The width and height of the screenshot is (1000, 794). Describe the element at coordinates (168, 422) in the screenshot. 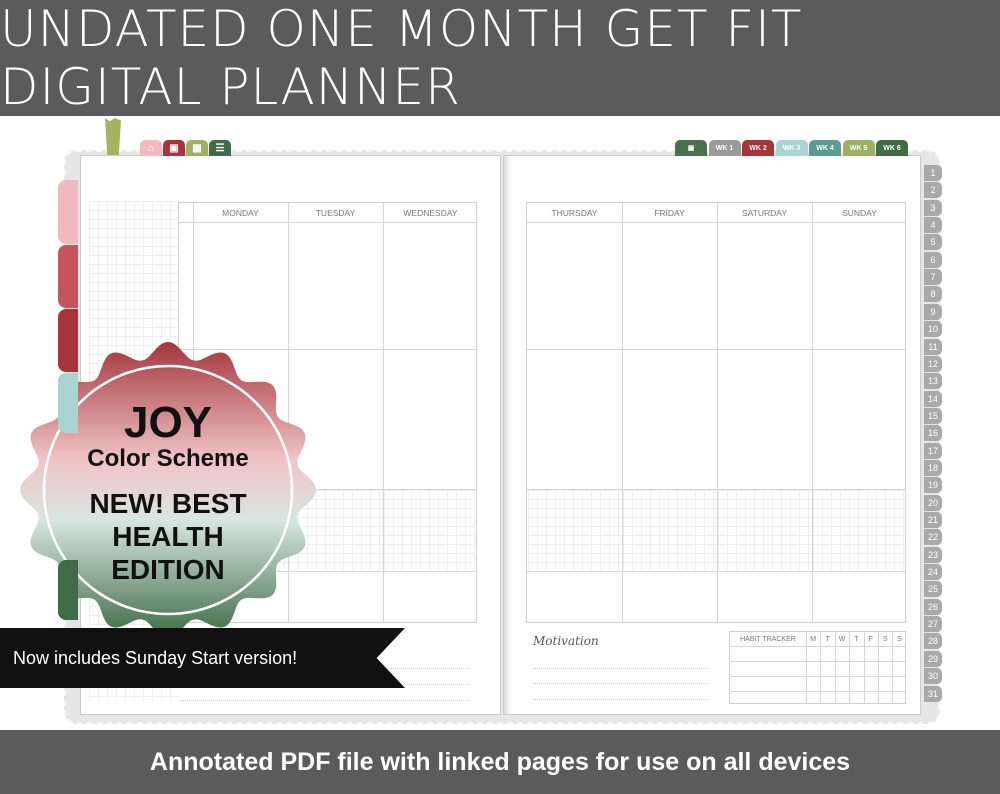

I see `badge-line-1: JOY` at that location.